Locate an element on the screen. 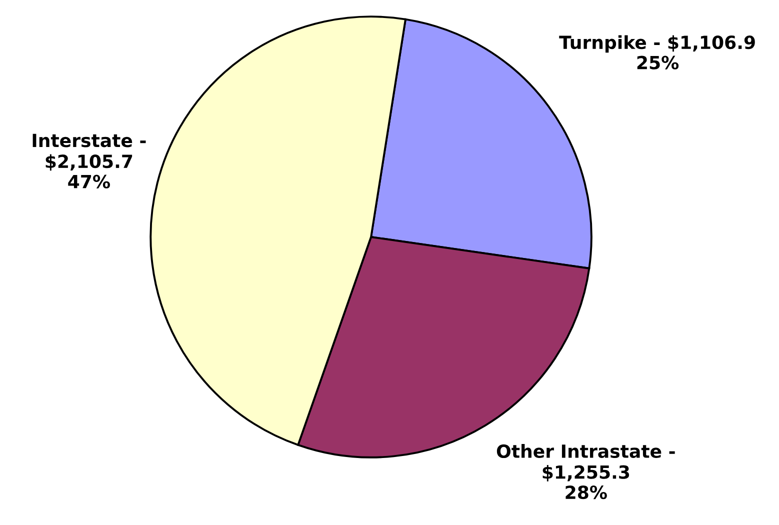 The height and width of the screenshot is (525, 779). slice-label: Interstate - is located at coordinates (89, 141).